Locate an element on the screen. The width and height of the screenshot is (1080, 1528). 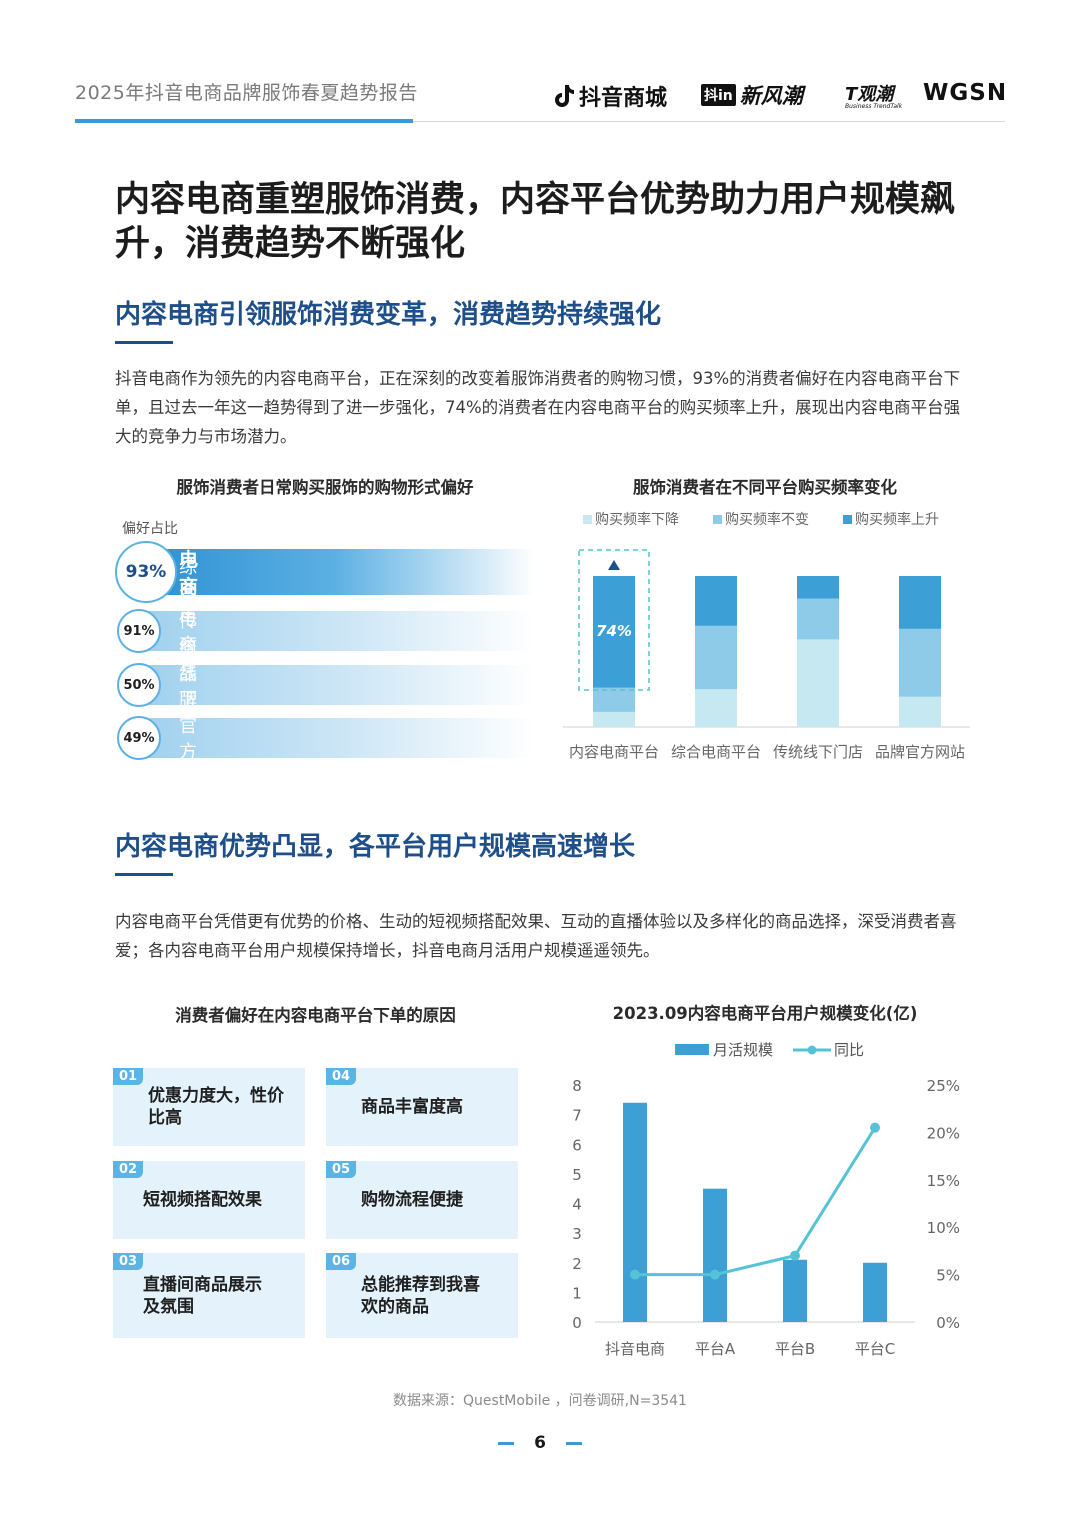
reason-text: 直播间商品展示及氛围 is located at coordinates (202, 1295).